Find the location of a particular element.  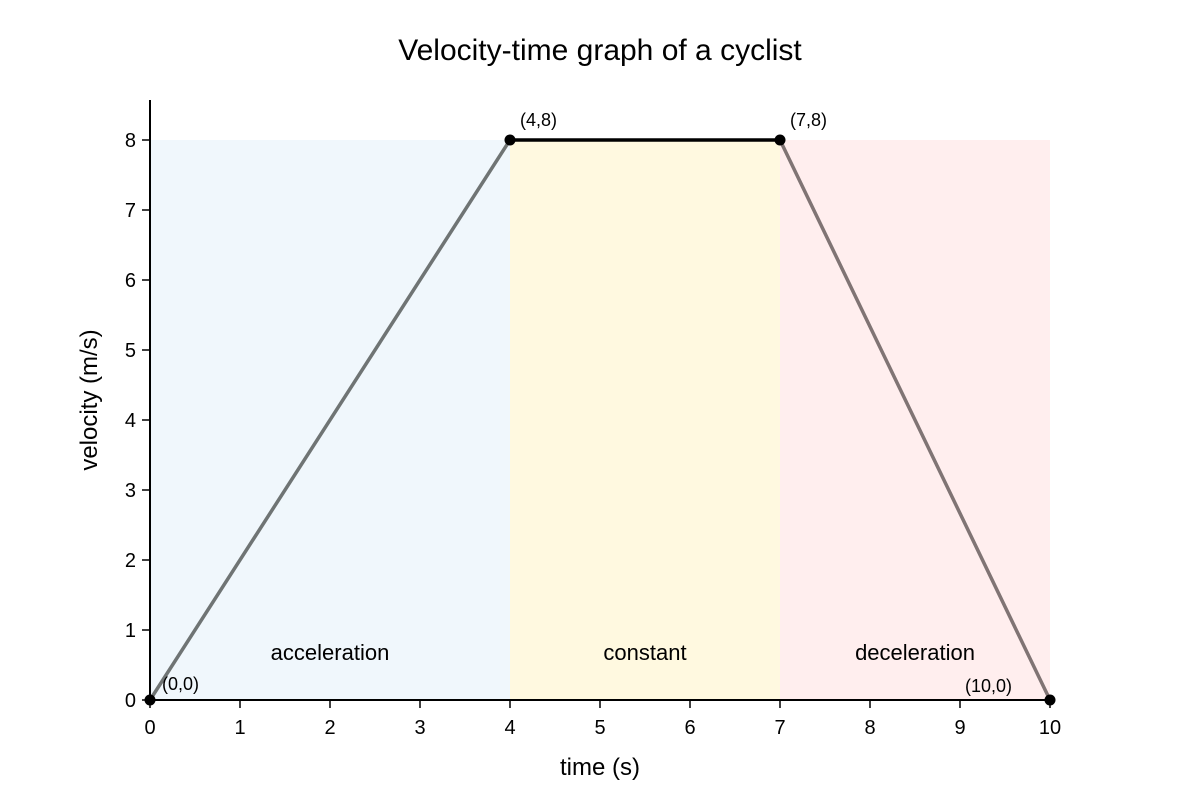

x-tick-label: 4 is located at coordinates (509, 728).